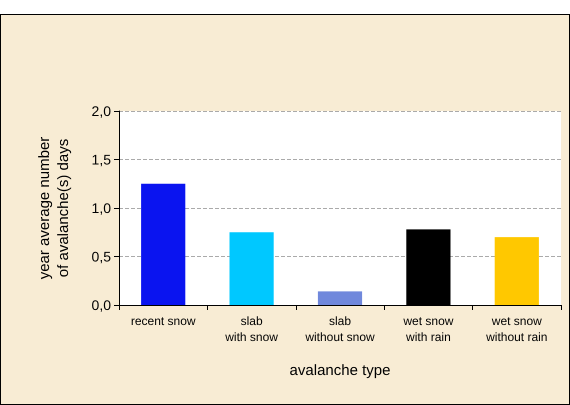 This screenshot has width=570, height=405. I want to click on y-tick-label: 0,5, so click(102, 256).